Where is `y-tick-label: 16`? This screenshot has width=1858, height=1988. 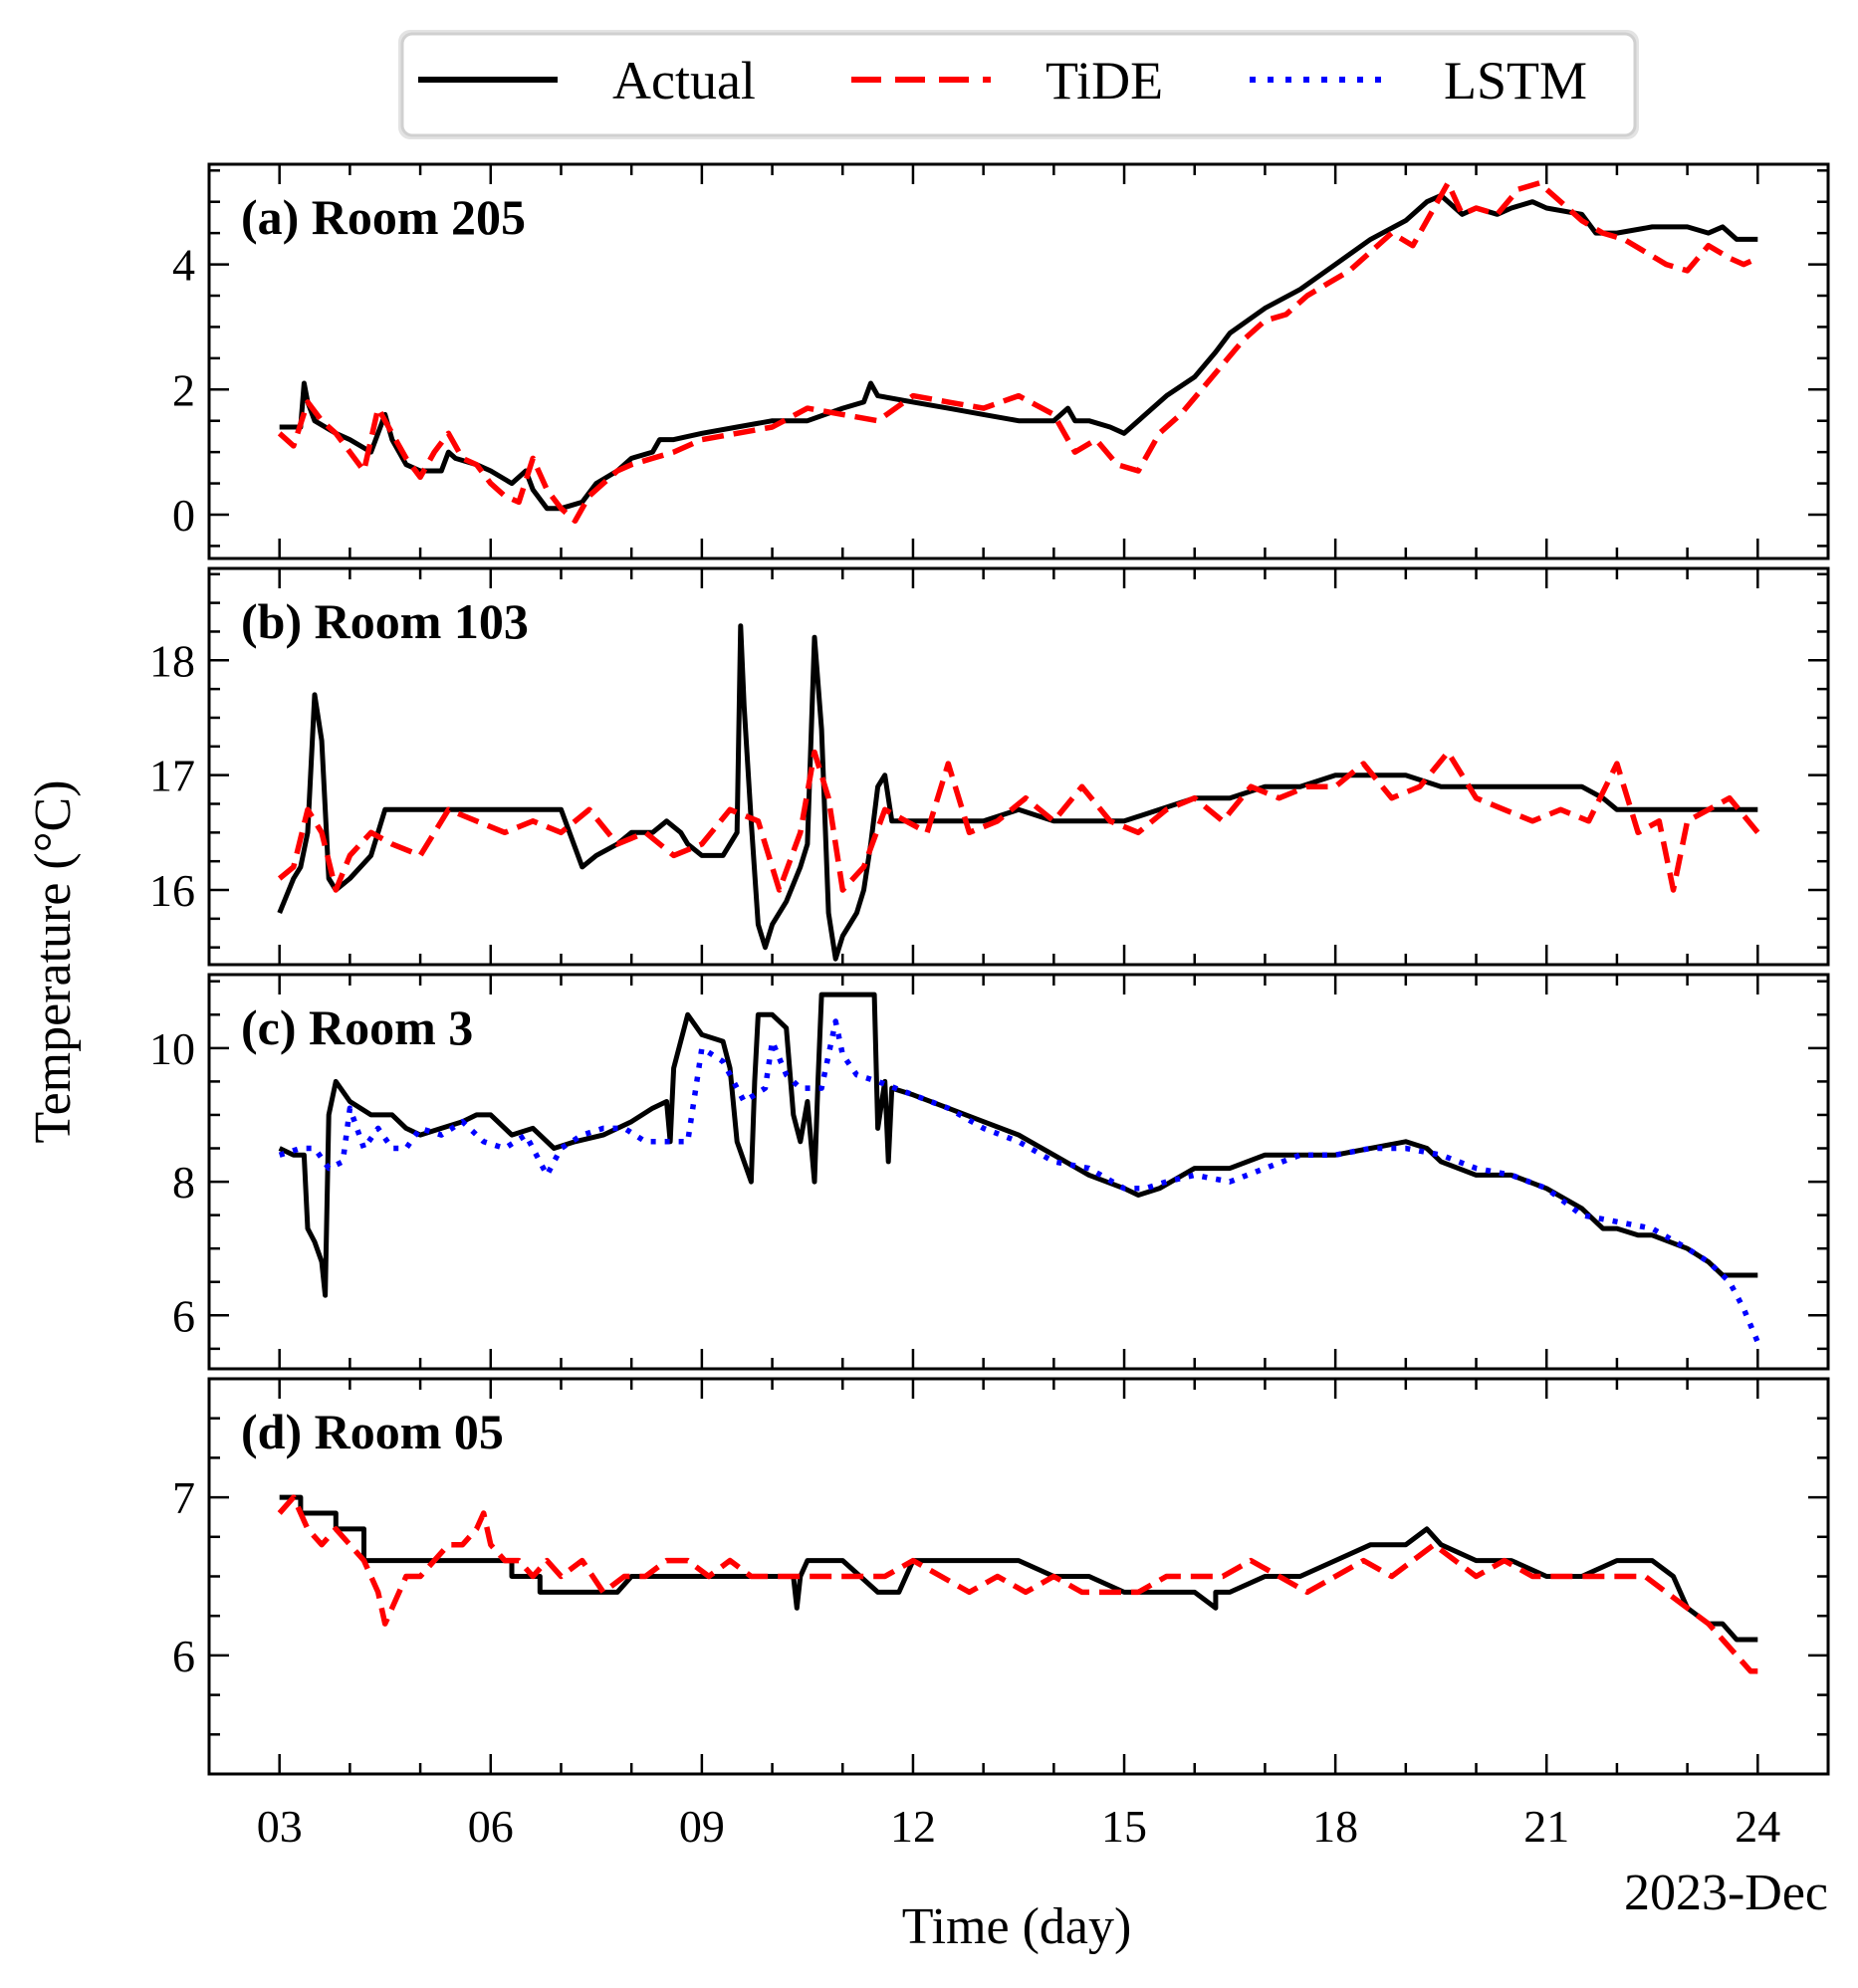
y-tick-label: 16 is located at coordinates (172, 890).